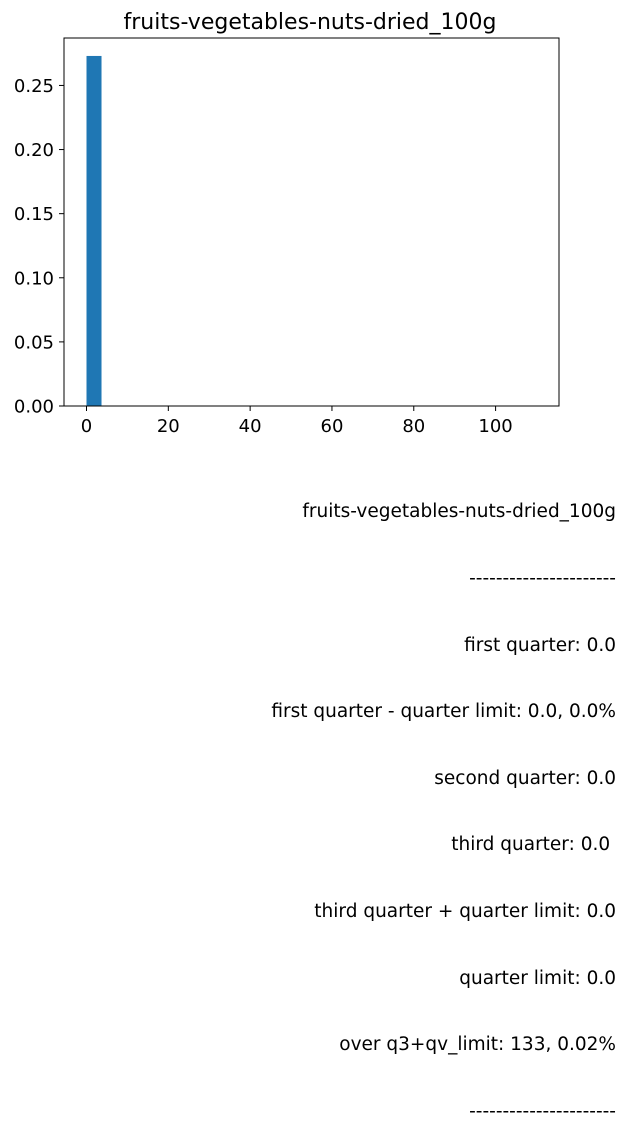 The width and height of the screenshot is (626, 1145). I want to click on chart-title: fruits-vegetables-nuts-dried_100g, so click(310, 22).